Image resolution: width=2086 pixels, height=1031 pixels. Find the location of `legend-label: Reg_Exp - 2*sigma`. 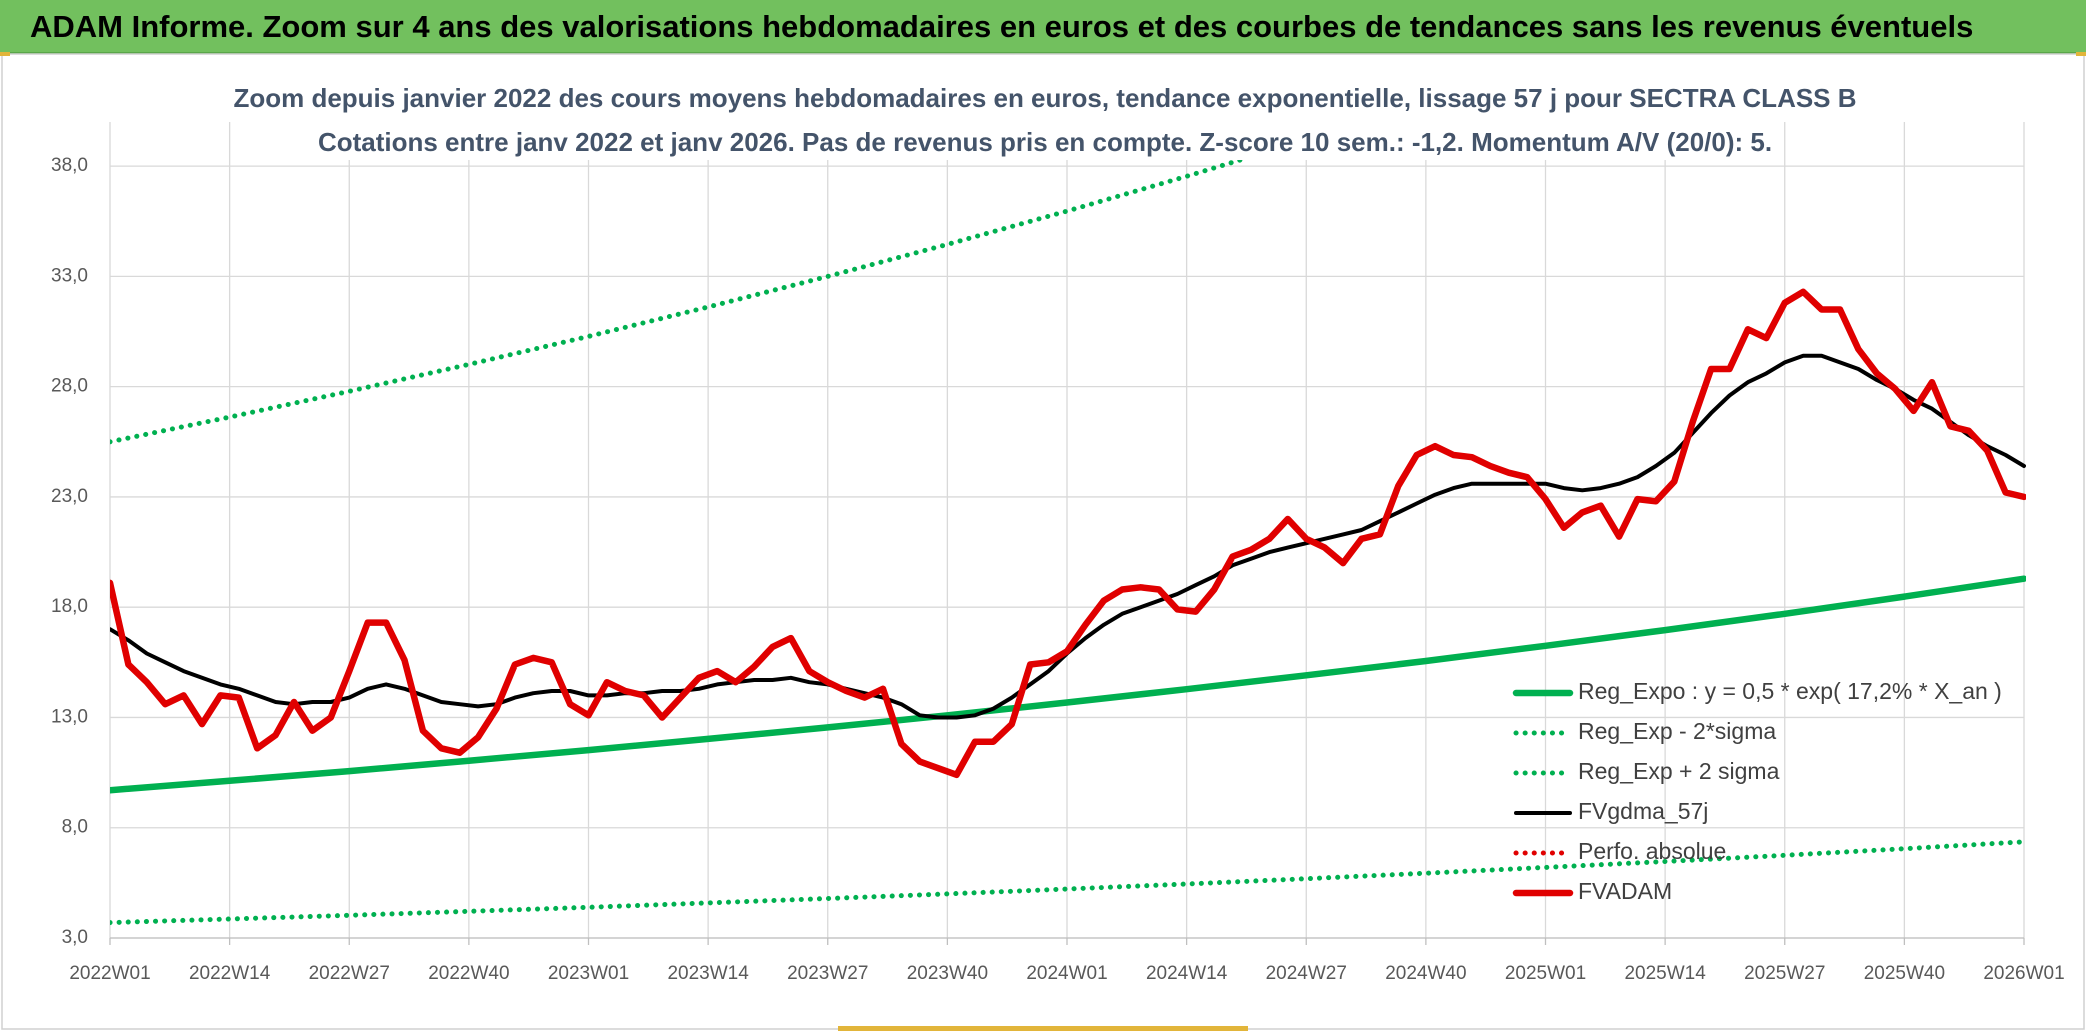

legend-label: Reg_Exp - 2*sigma is located at coordinates (1677, 731).